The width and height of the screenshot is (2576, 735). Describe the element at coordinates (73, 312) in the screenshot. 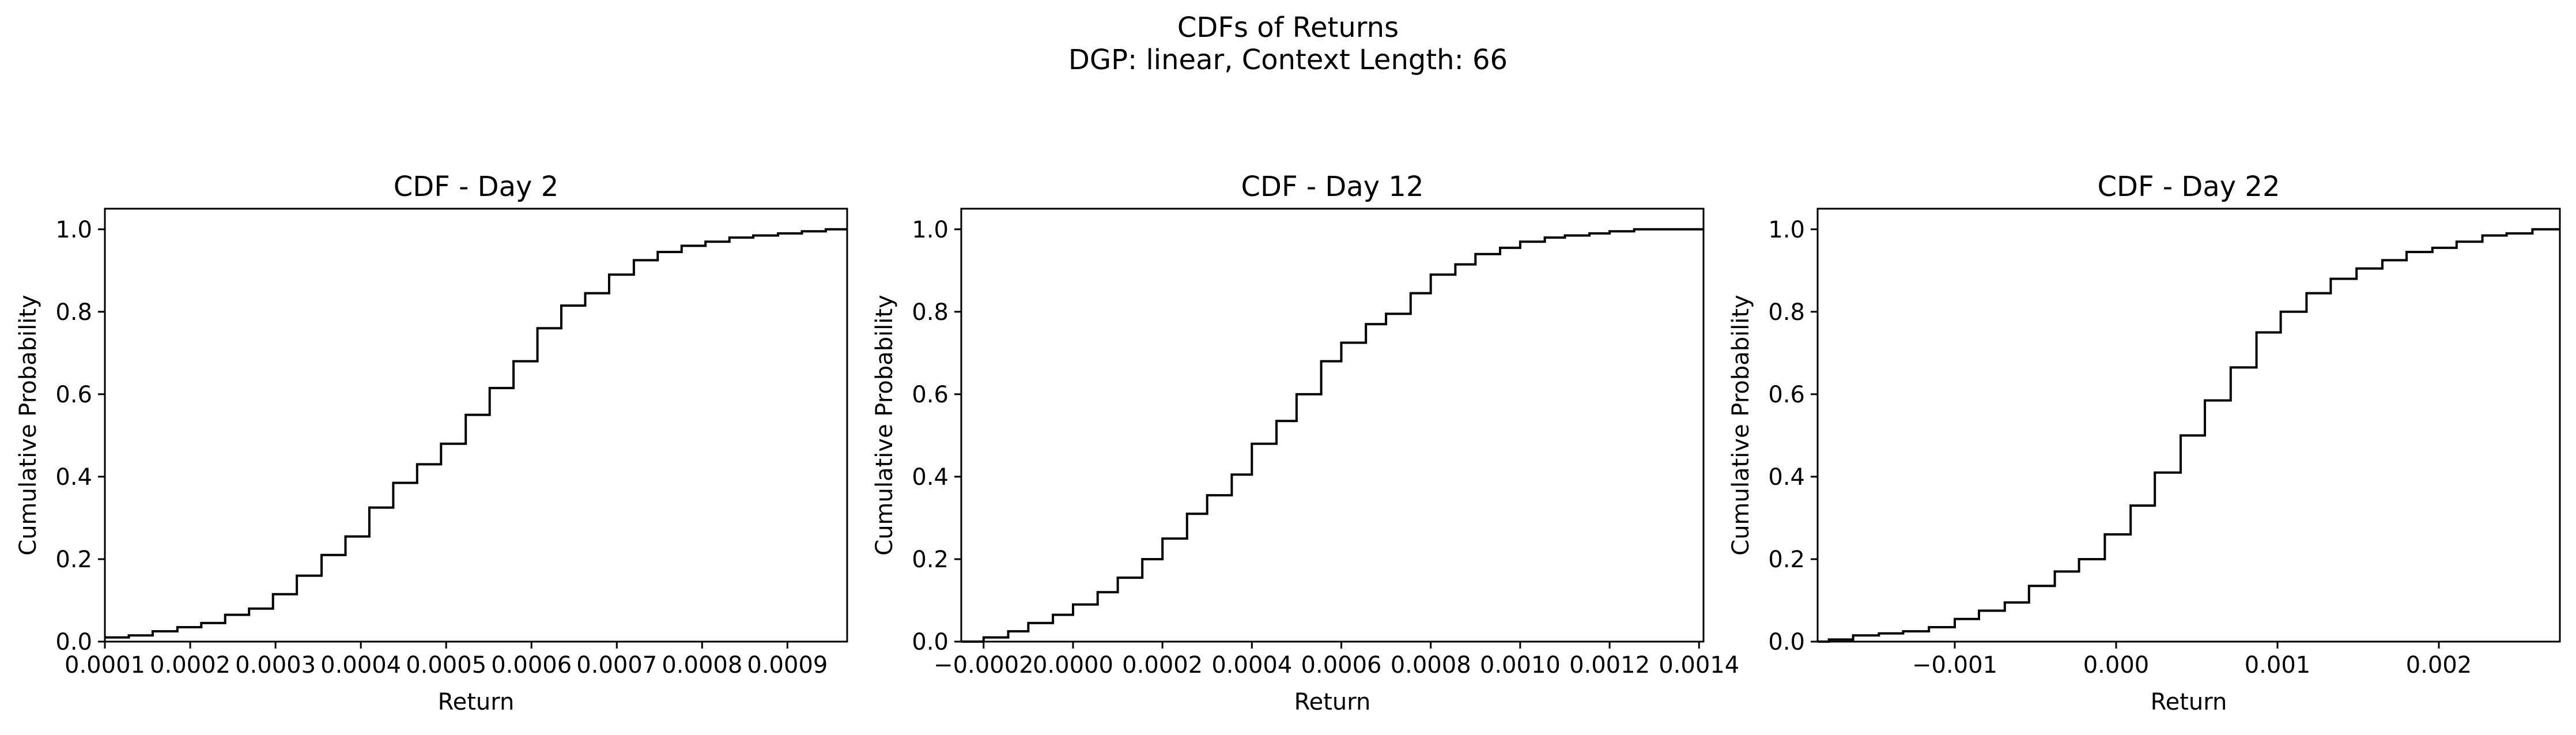

I see `chart-0-y-tick-label: 0.8` at that location.